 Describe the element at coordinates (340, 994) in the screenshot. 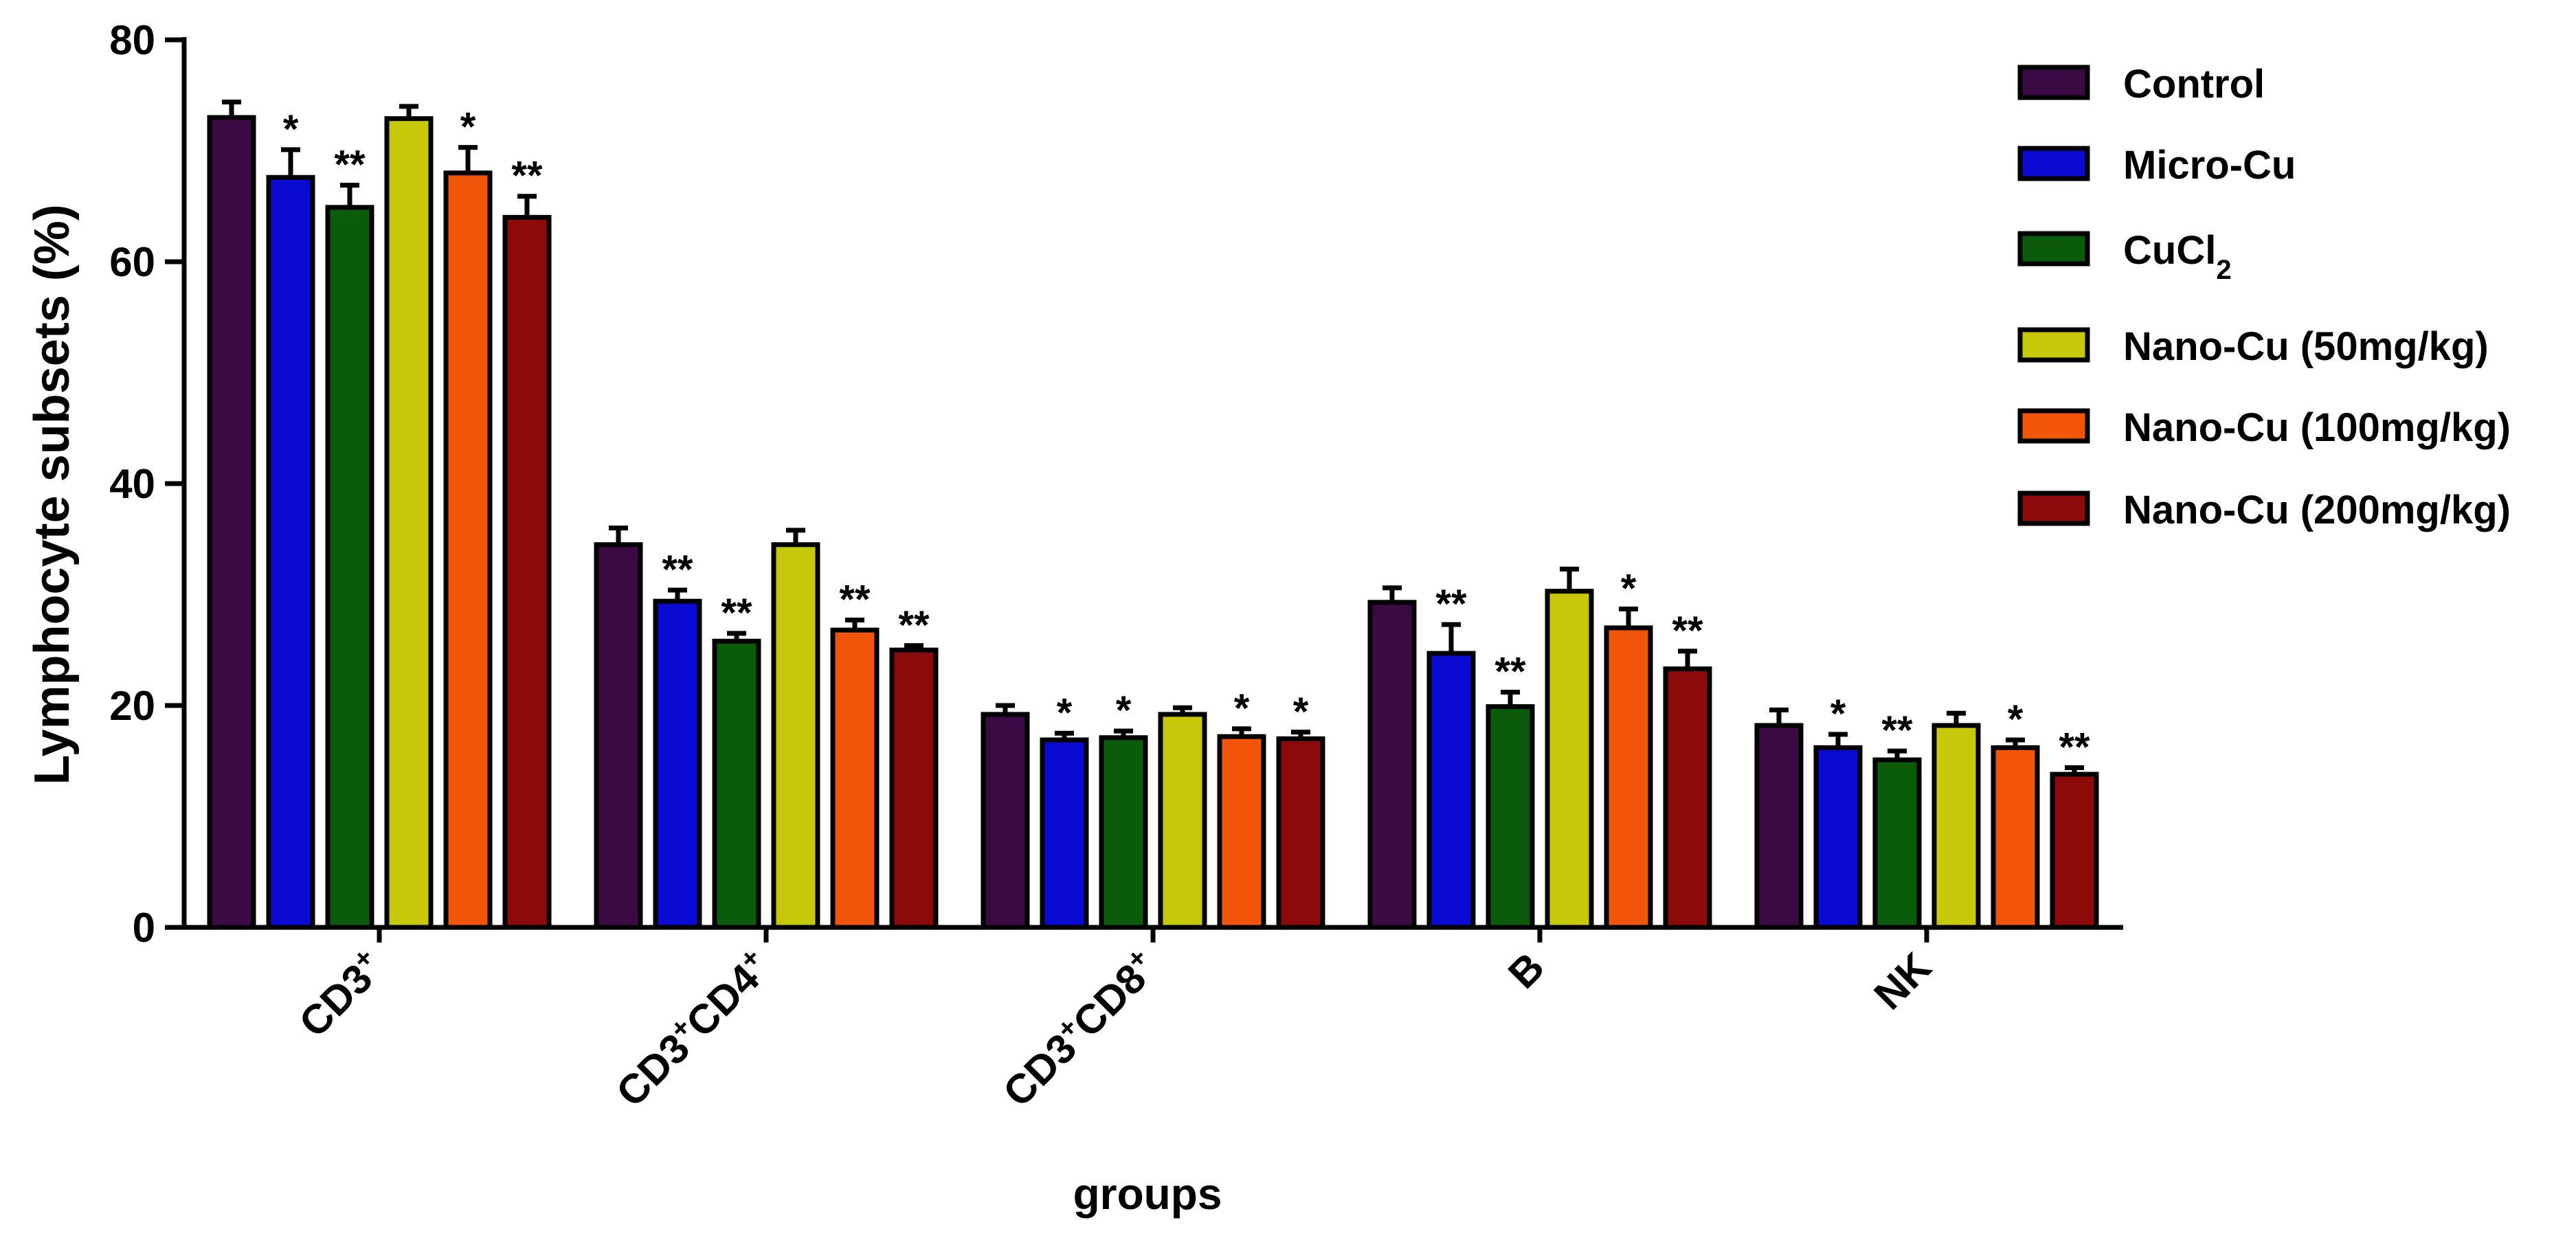

I see `x-tick-label: CD3+` at that location.